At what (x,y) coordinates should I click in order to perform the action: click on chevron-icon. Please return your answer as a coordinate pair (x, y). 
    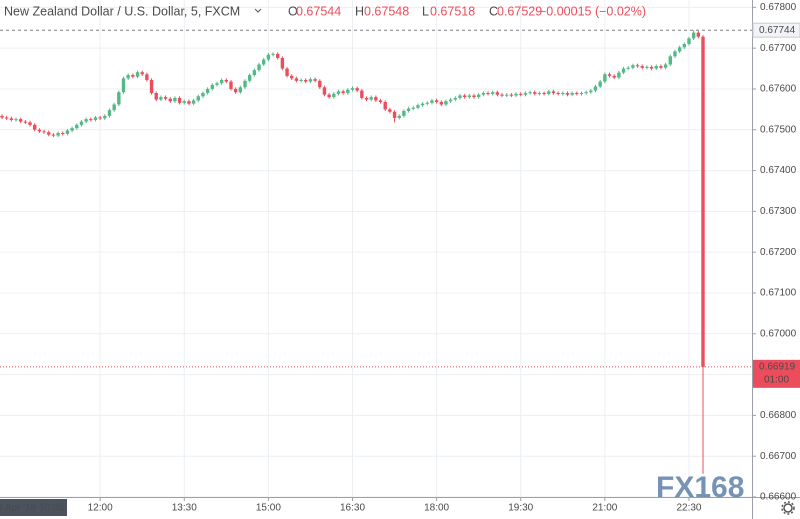
    Looking at the image, I should click on (258, 10).